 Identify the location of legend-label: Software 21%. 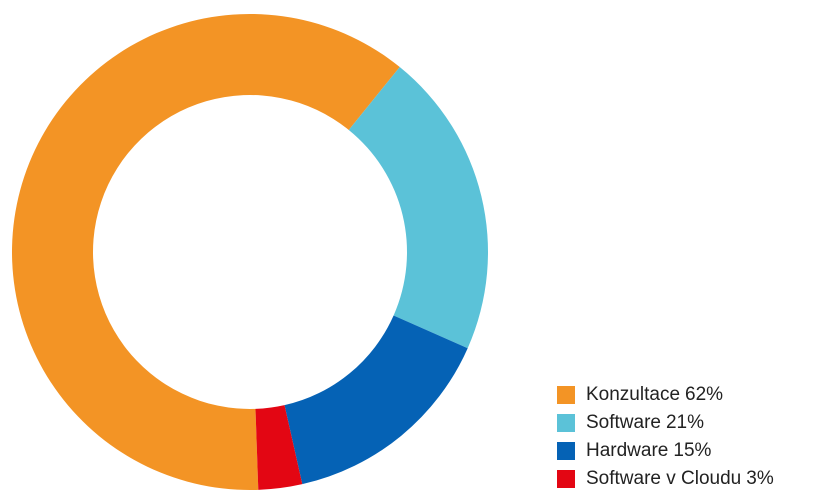
(645, 422).